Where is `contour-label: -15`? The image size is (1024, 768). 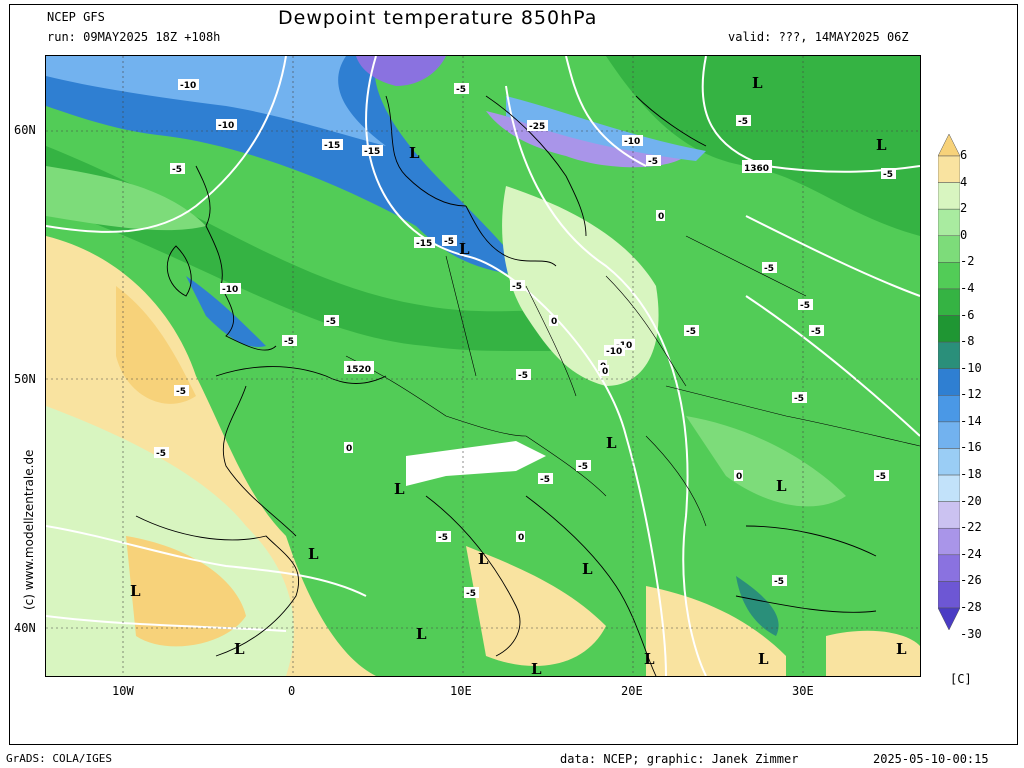 contour-label: -15 is located at coordinates (332, 146).